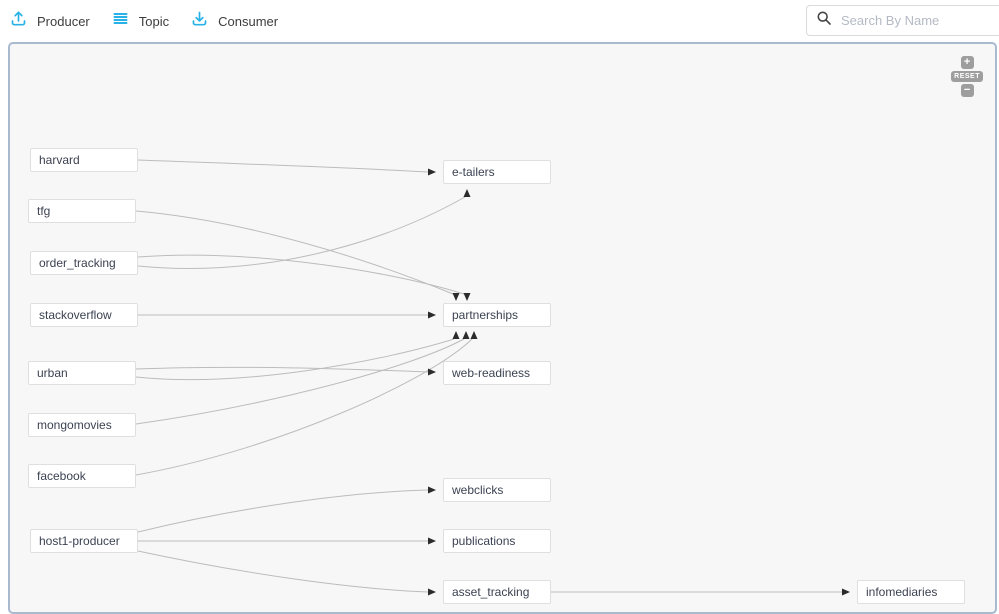 Image resolution: width=999 pixels, height=614 pixels. I want to click on graph-node-stackoverflow: stackoverflow, so click(84, 315).